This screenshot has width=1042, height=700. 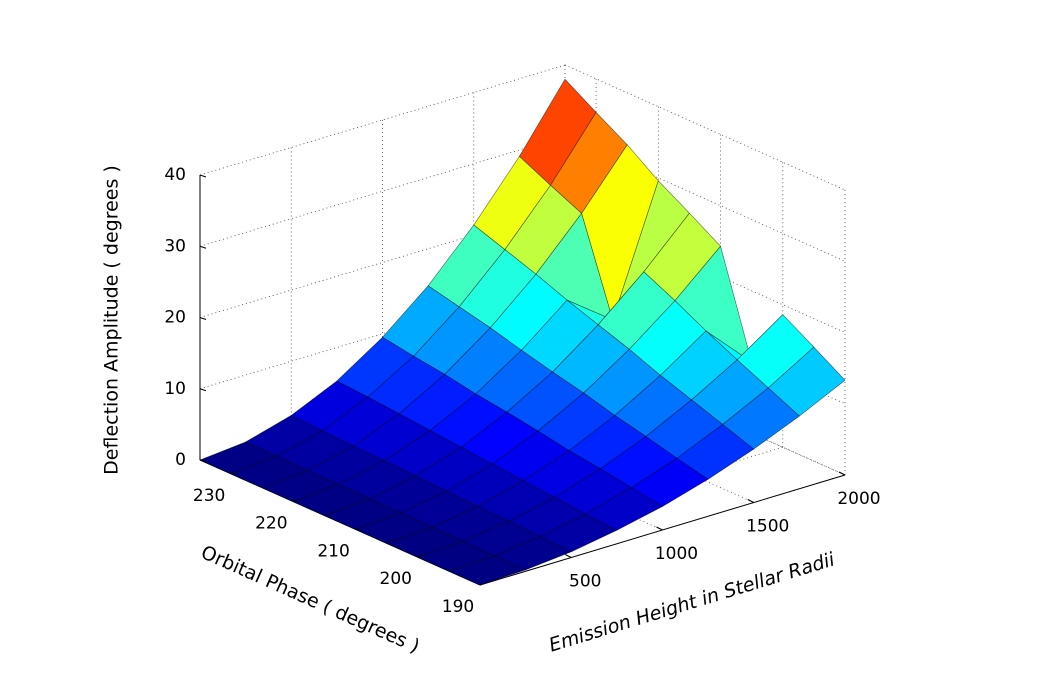 I want to click on z-tick-label: 40, so click(x=175, y=175).